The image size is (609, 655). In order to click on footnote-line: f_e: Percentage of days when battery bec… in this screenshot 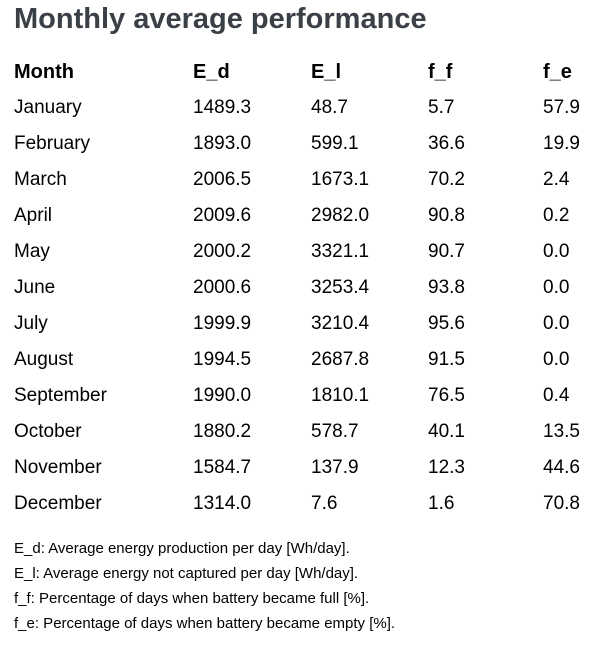, I will do `click(205, 623)`.